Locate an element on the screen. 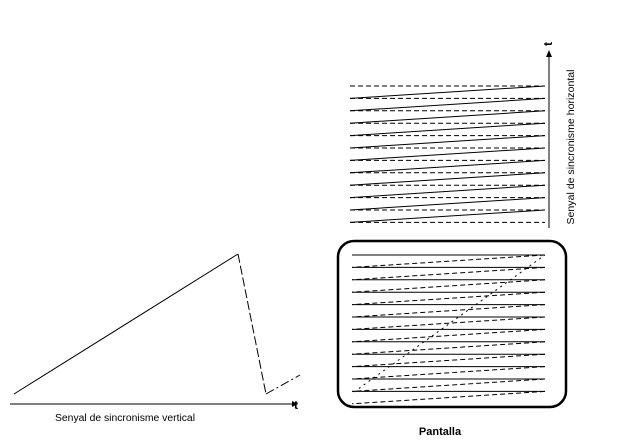  vertical-sync-flyback is located at coordinates (252, 324).